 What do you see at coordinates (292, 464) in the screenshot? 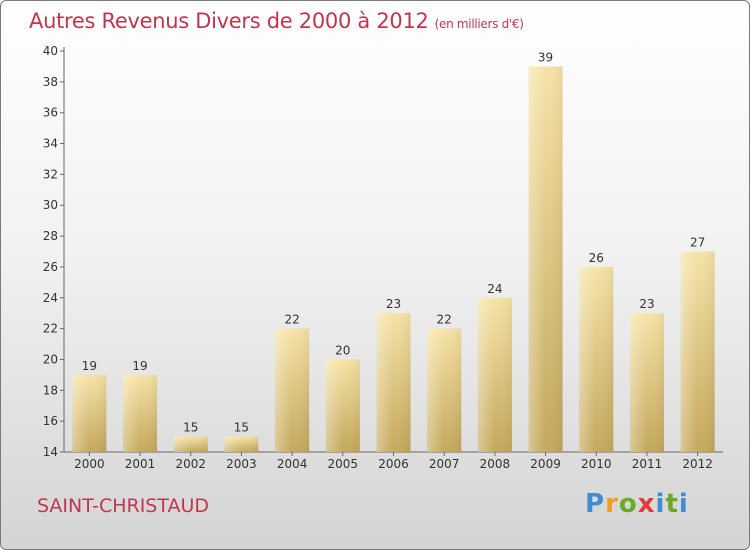
I see `x-tick-label: 2004` at bounding box center [292, 464].